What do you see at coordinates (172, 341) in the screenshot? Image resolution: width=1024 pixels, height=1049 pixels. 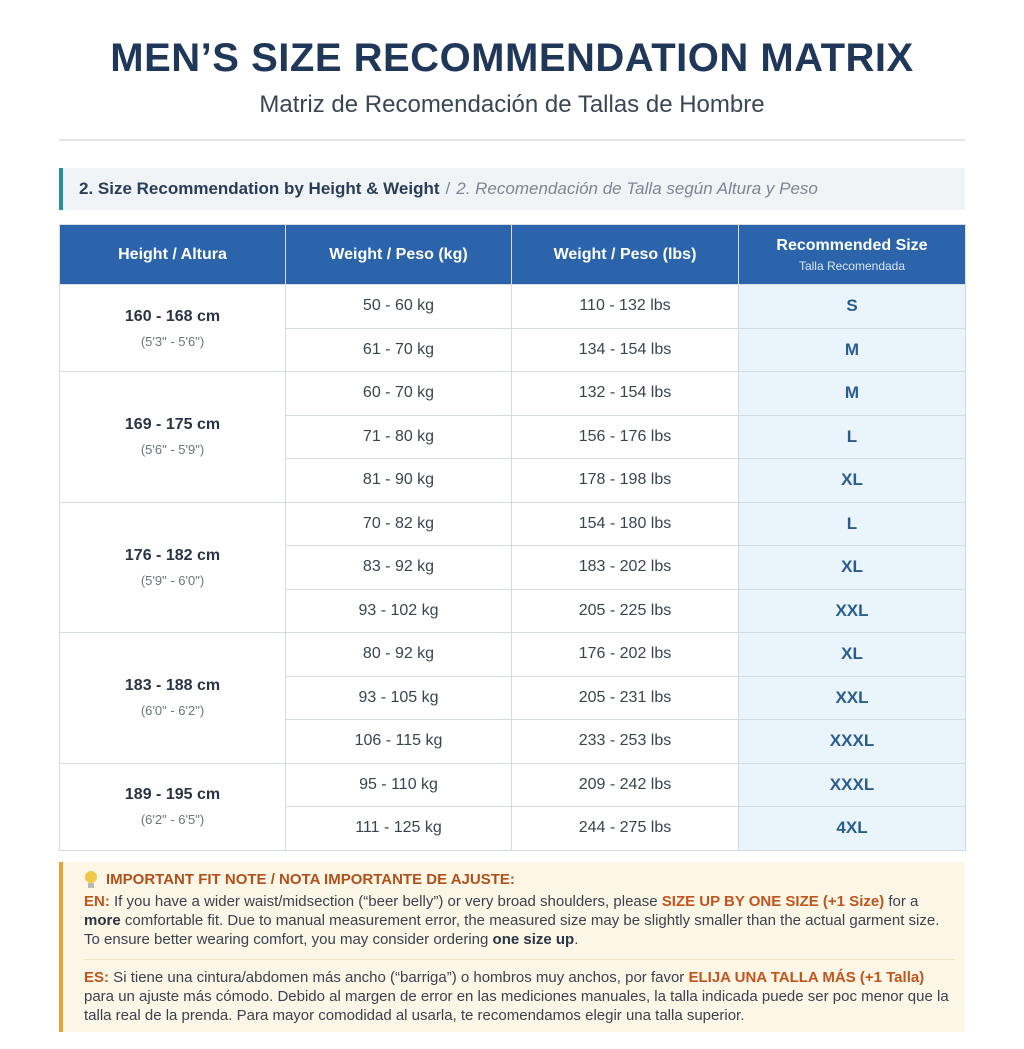 I see `height-ft: (5'3" - 5'6")` at bounding box center [172, 341].